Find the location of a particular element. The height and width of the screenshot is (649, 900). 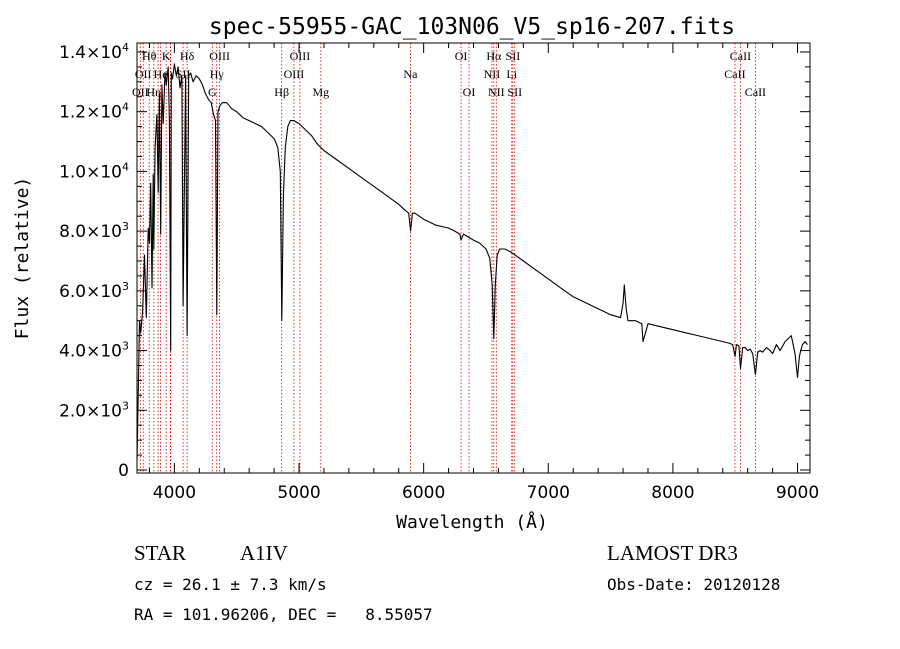

marker-label: Mg is located at coordinates (320, 92).